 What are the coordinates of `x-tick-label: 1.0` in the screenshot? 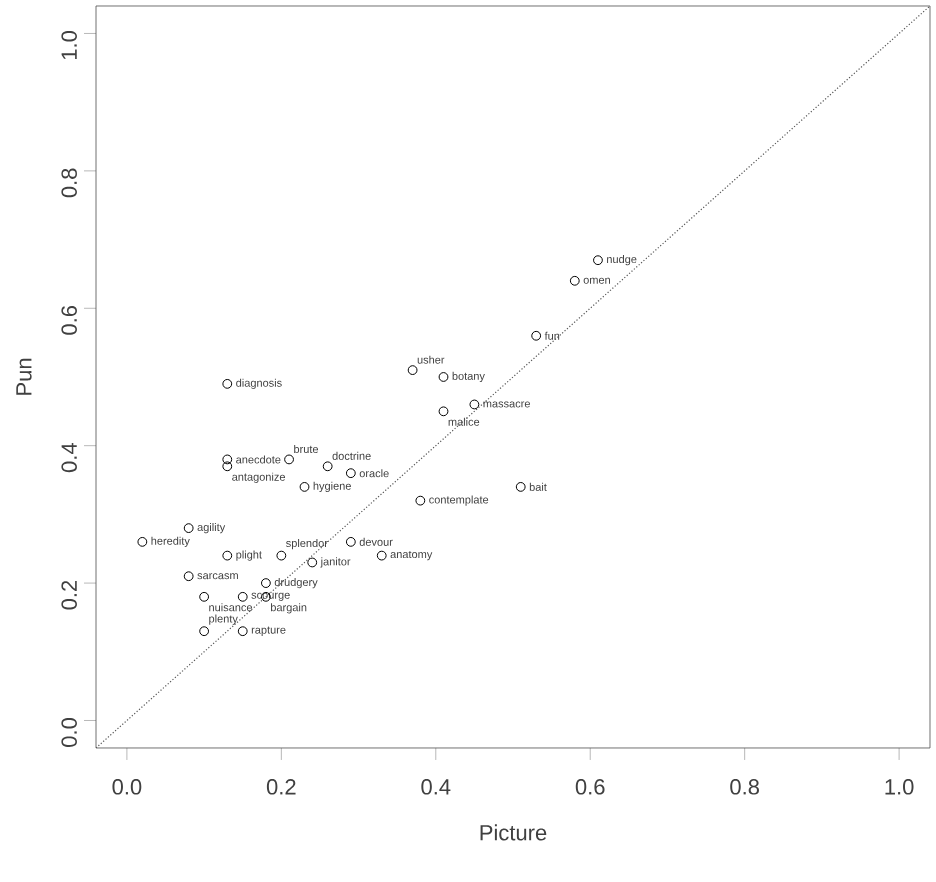 It's located at (899, 787).